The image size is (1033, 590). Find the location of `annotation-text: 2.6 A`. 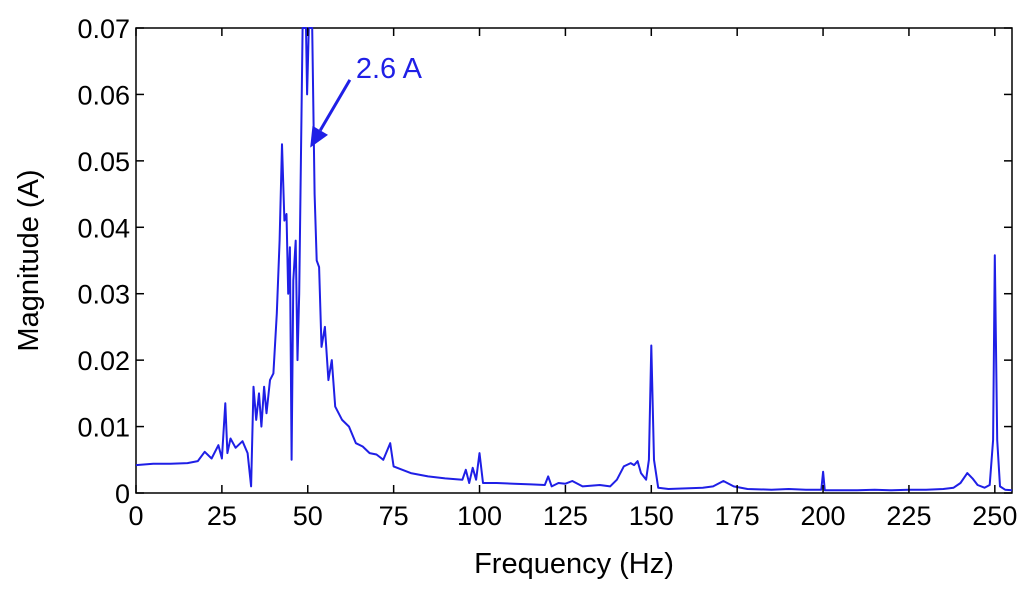

annotation-text: 2.6 A is located at coordinates (389, 69).